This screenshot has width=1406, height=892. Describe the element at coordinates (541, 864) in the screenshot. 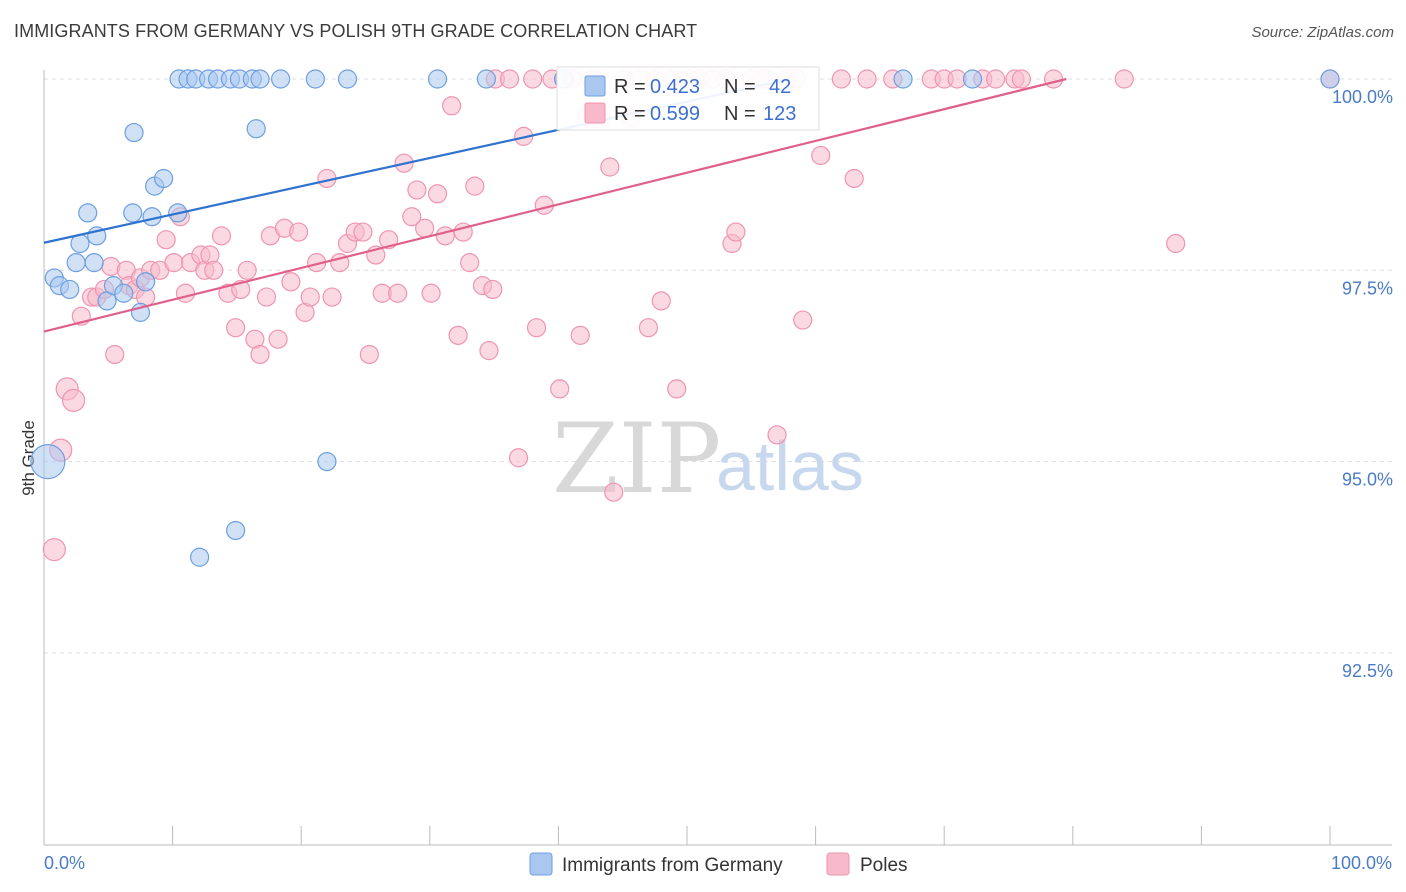

I see `legend-germany-swatch` at that location.